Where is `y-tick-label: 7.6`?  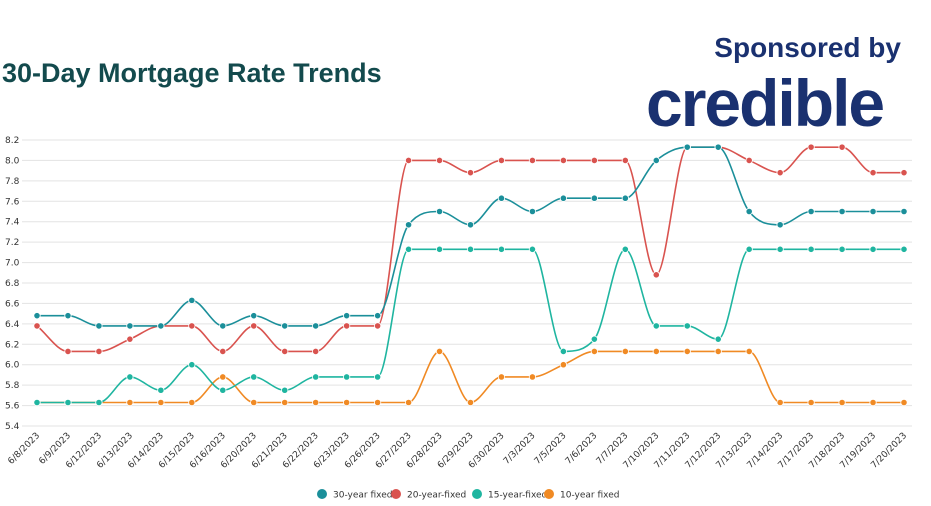 y-tick-label: 7.6 is located at coordinates (12, 202).